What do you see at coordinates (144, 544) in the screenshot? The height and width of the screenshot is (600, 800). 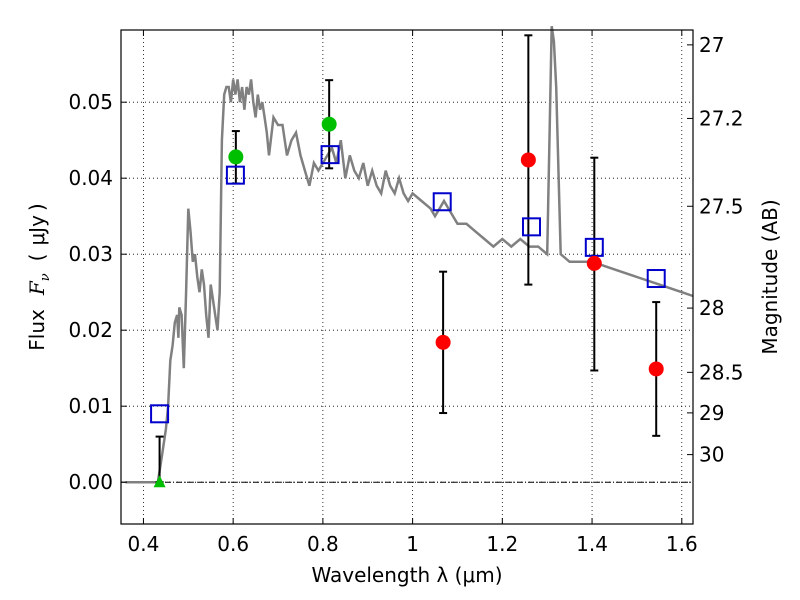 I see `x-tick-label: 0.4` at bounding box center [144, 544].